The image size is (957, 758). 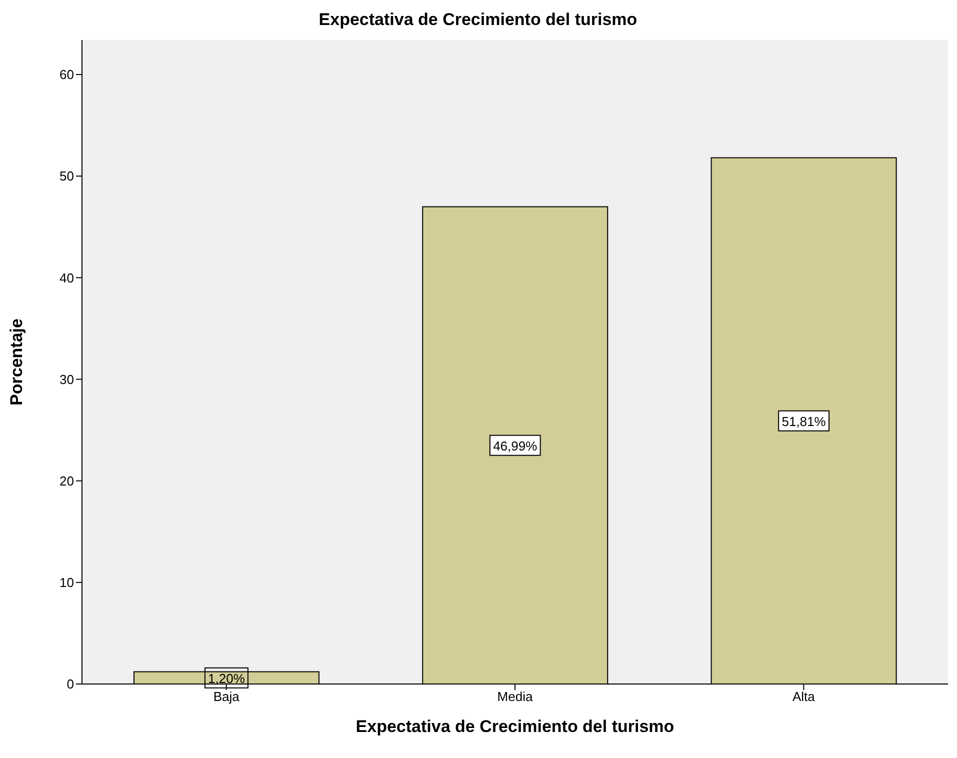 I want to click on y-tick-label: 20, so click(x=67, y=480).